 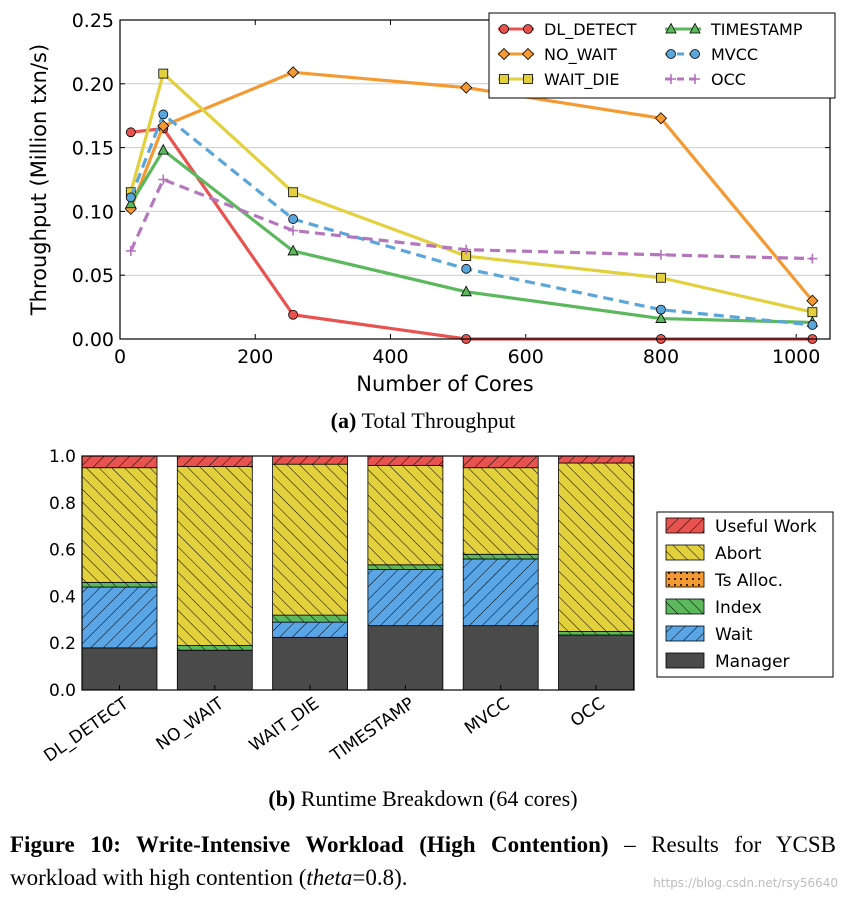 I want to click on x-tick-label: 800, so click(x=661, y=357).